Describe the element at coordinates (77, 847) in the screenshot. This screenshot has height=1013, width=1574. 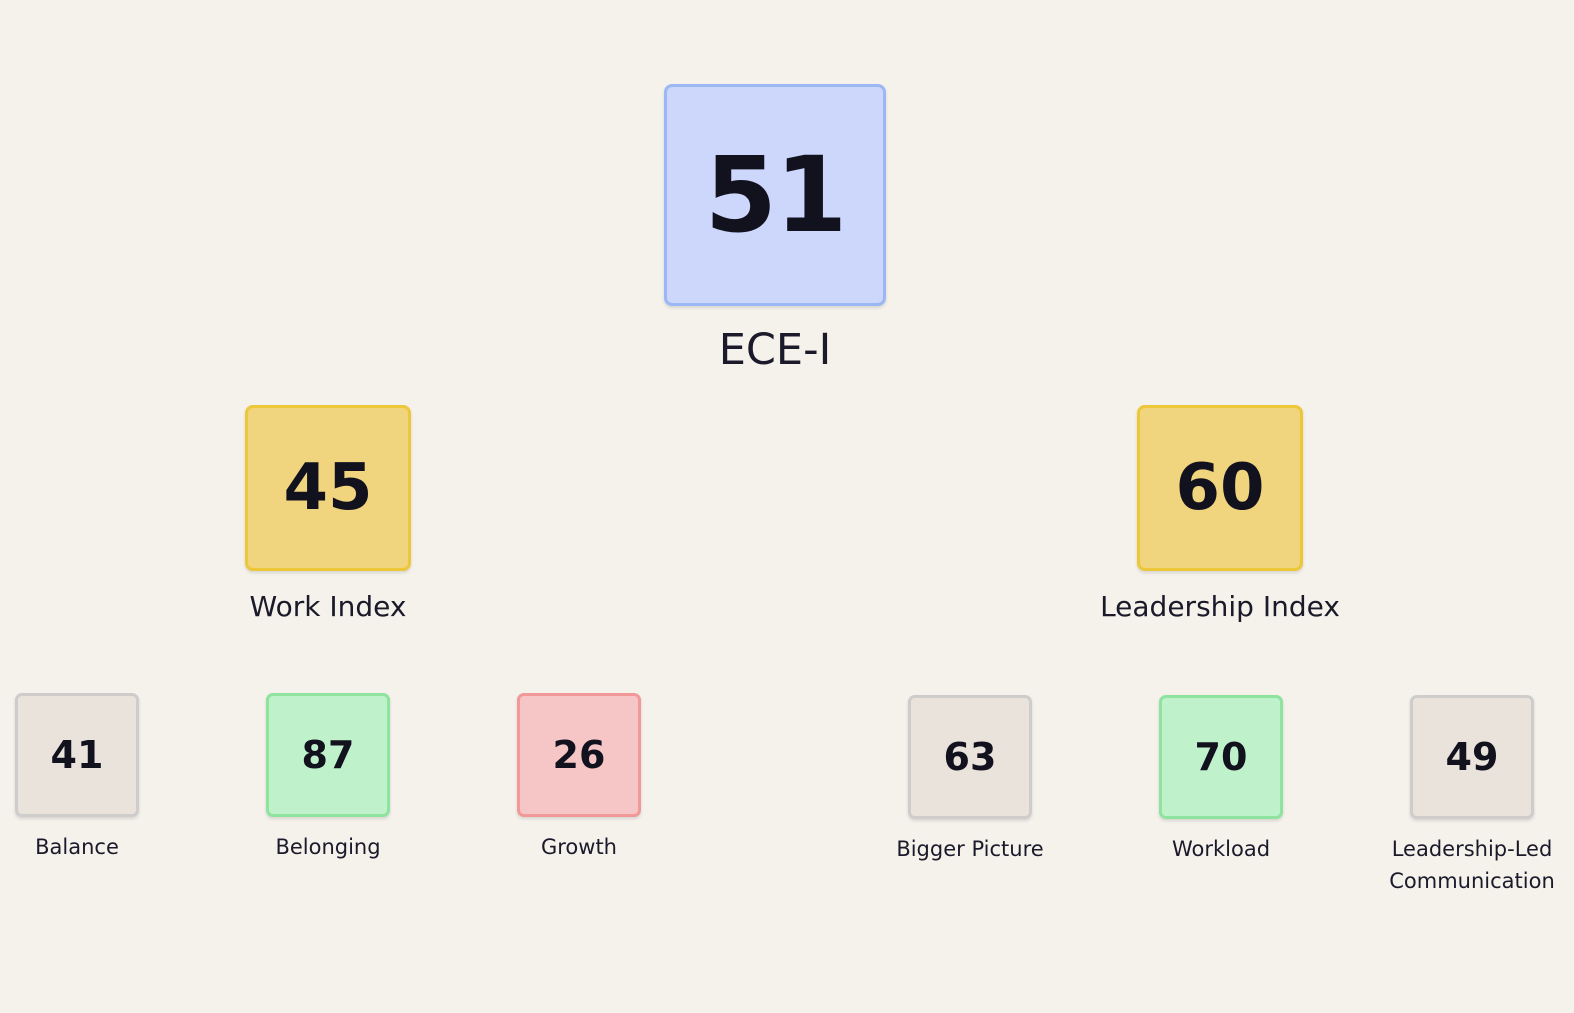
I see `balance-label: Balance` at that location.